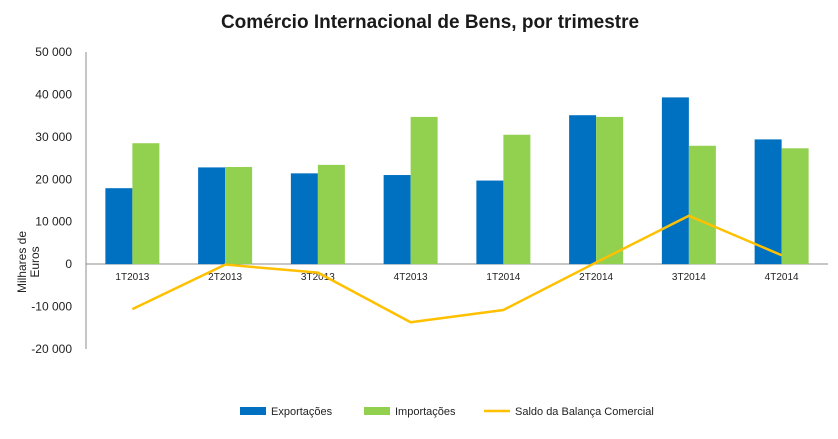  I want to click on x-tick-label: 2T2014, so click(596, 277).